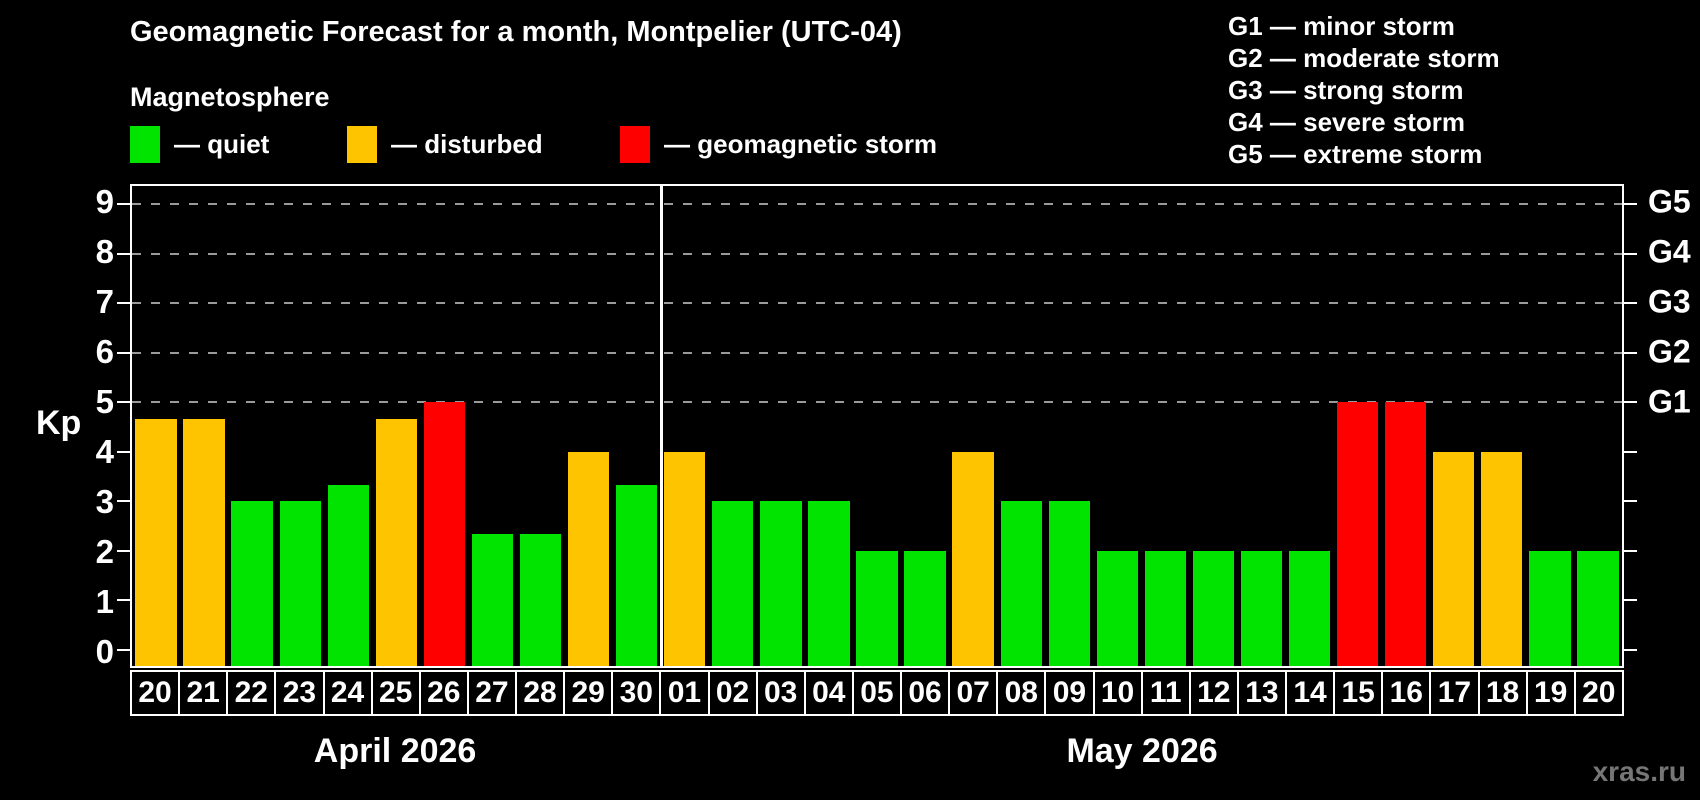 This screenshot has width=1700, height=800. I want to click on left-tick-kp2, so click(123, 550).